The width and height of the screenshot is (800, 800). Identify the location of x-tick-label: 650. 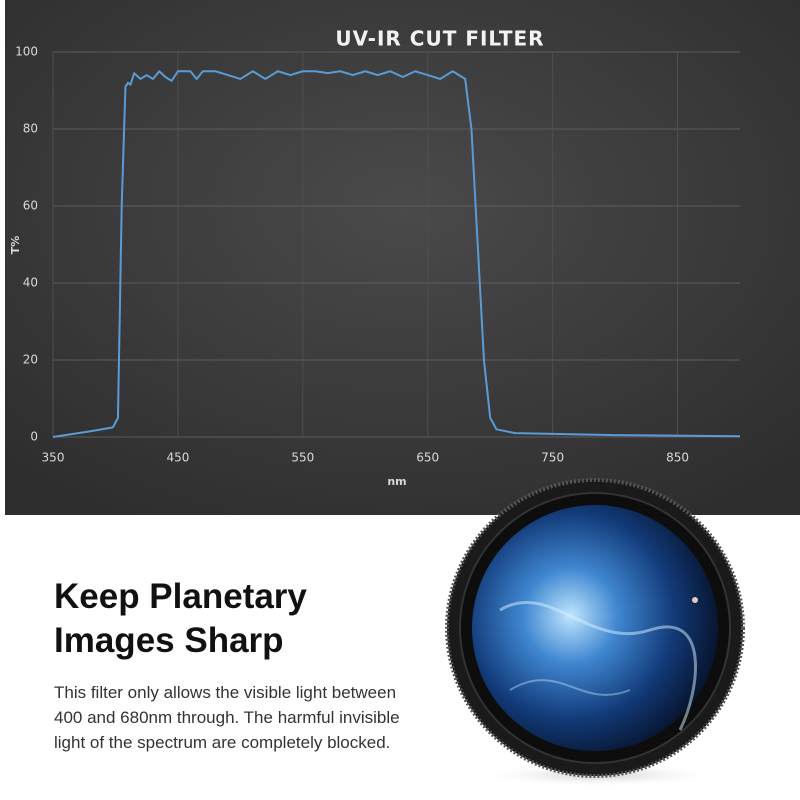
(427, 458).